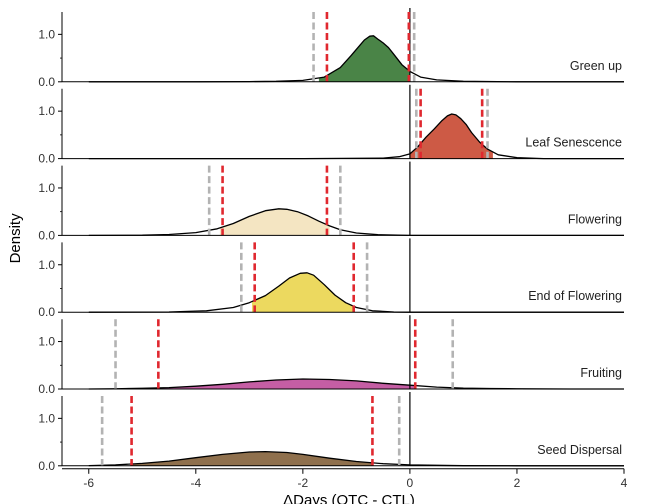 The image size is (648, 504). Describe the element at coordinates (331, 201) in the screenshot. I see `panel-flowering: 0.0 1.0 Flowering` at that location.